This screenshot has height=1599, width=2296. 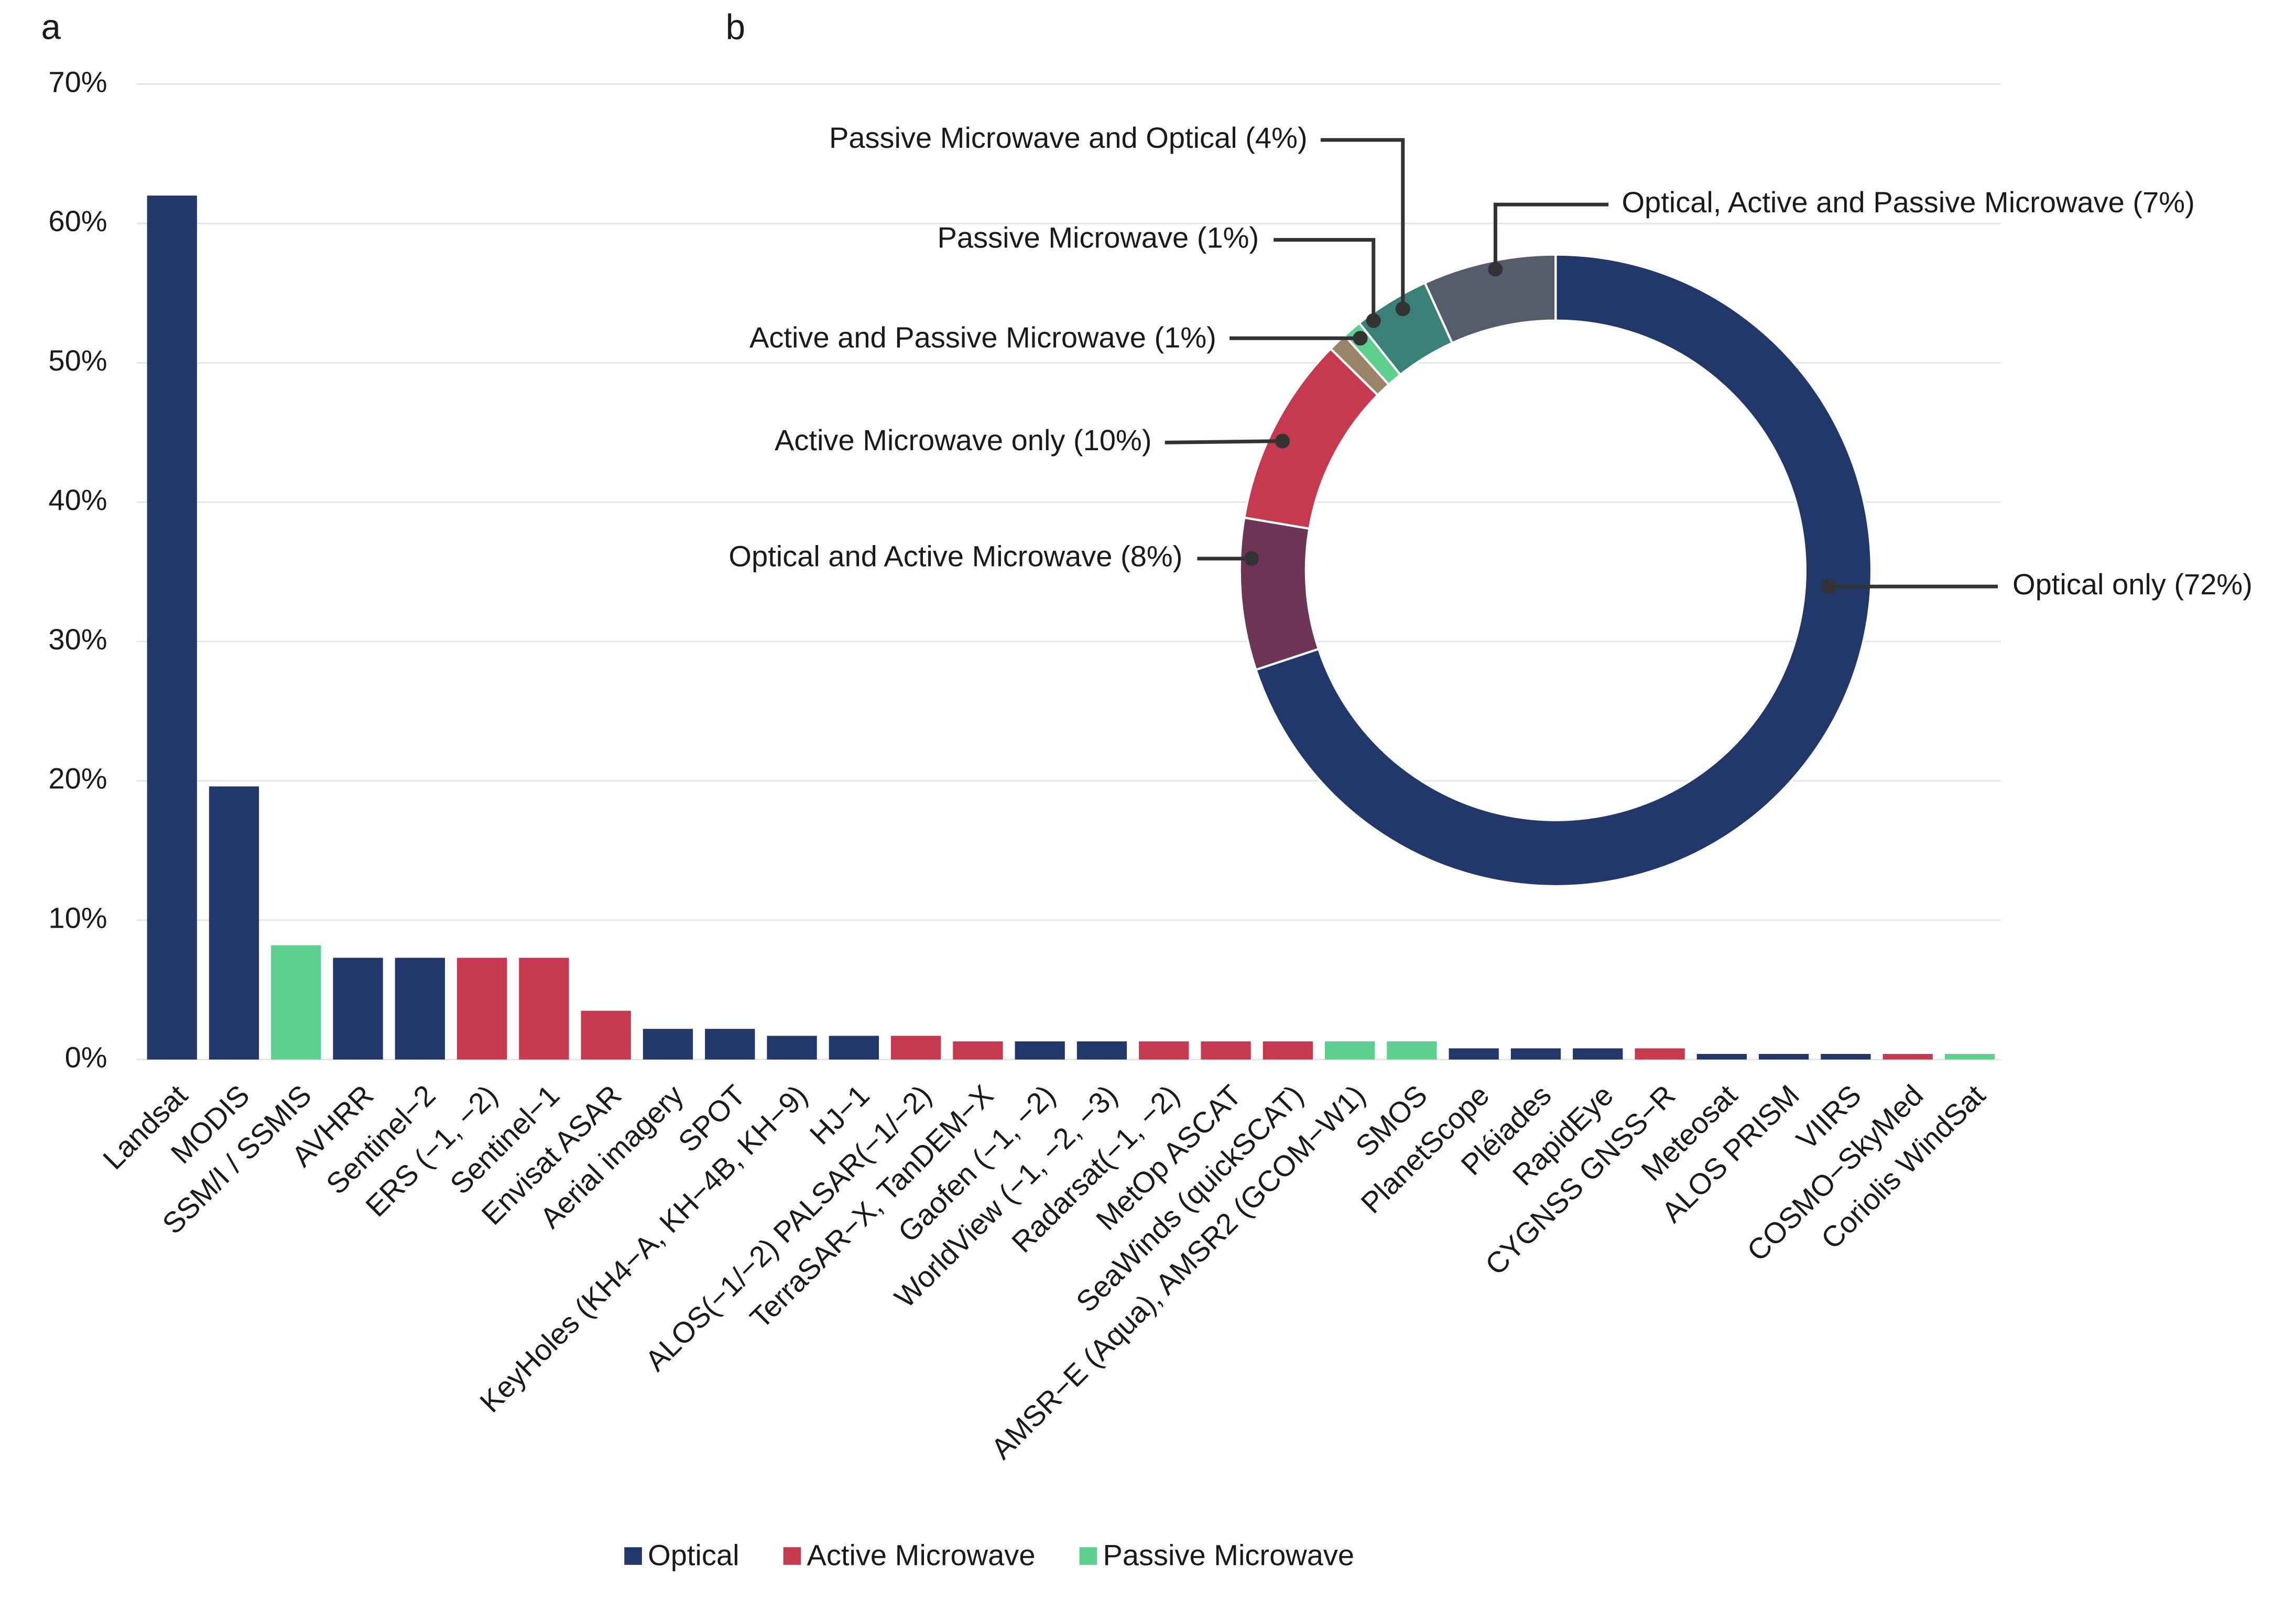 What do you see at coordinates (78, 81) in the screenshot?
I see `y-tick-label: 70%` at bounding box center [78, 81].